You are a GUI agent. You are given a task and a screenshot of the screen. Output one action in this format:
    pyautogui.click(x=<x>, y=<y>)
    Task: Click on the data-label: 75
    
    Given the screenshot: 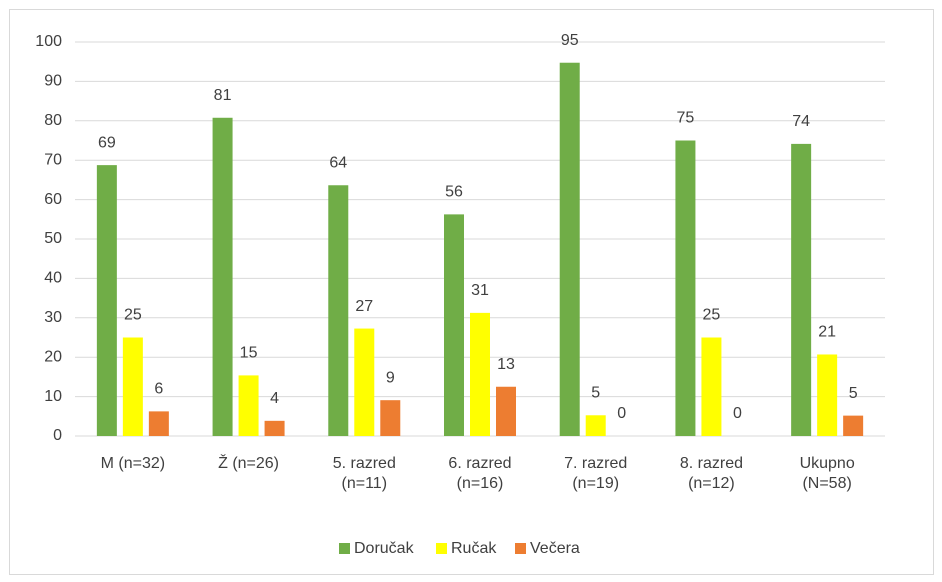 What is the action you would take?
    pyautogui.click(x=686, y=118)
    